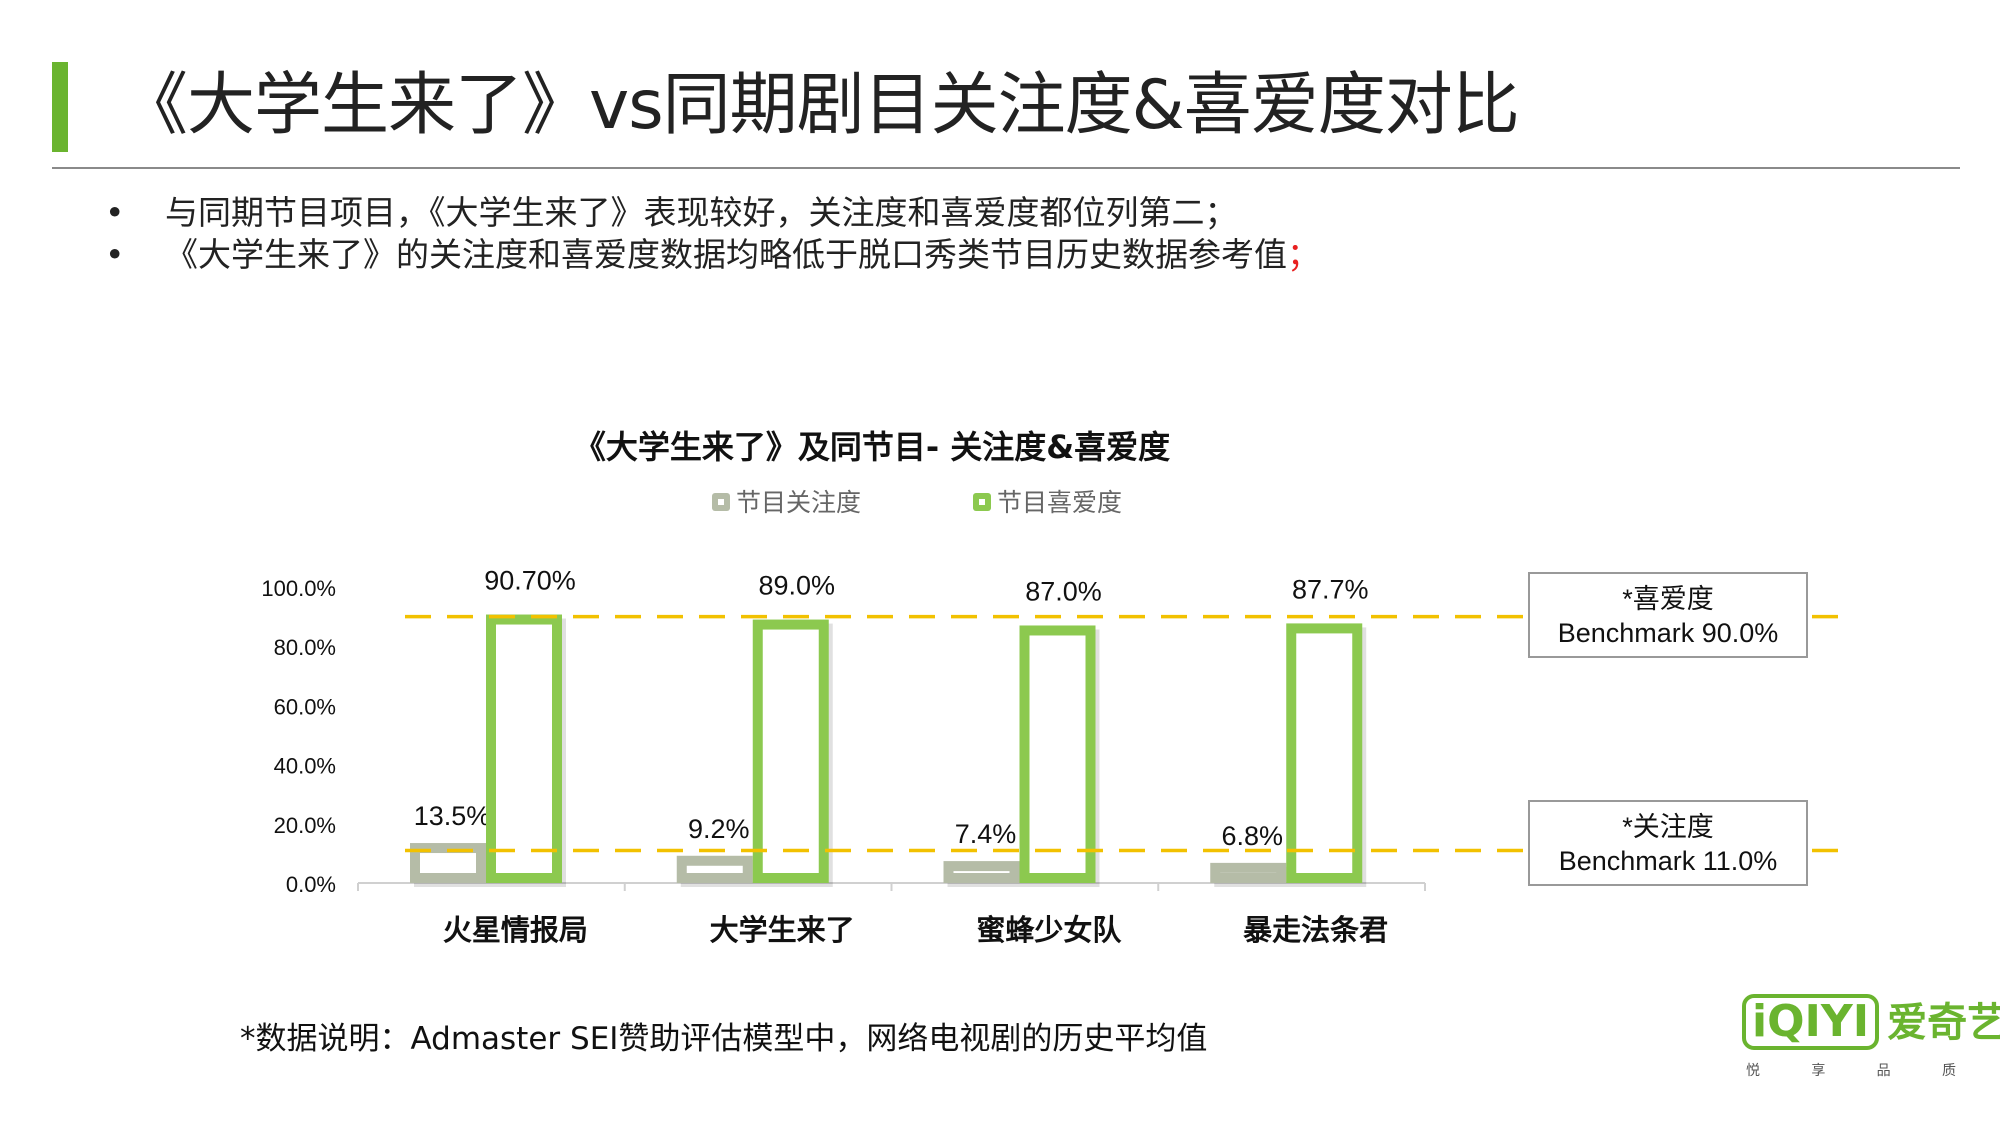 The width and height of the screenshot is (2000, 1125). I want to click on iqiyi-logo: iQIYI 爱奇艺 悦 享 品 质, so click(1871, 1040).